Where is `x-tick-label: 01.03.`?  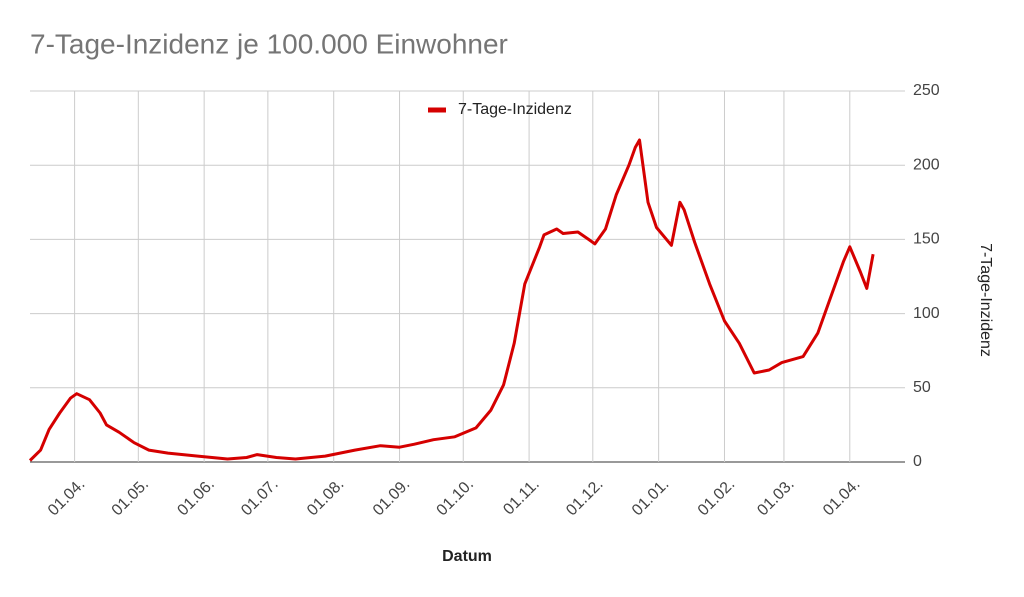 x-tick-label: 01.03. is located at coordinates (775, 497).